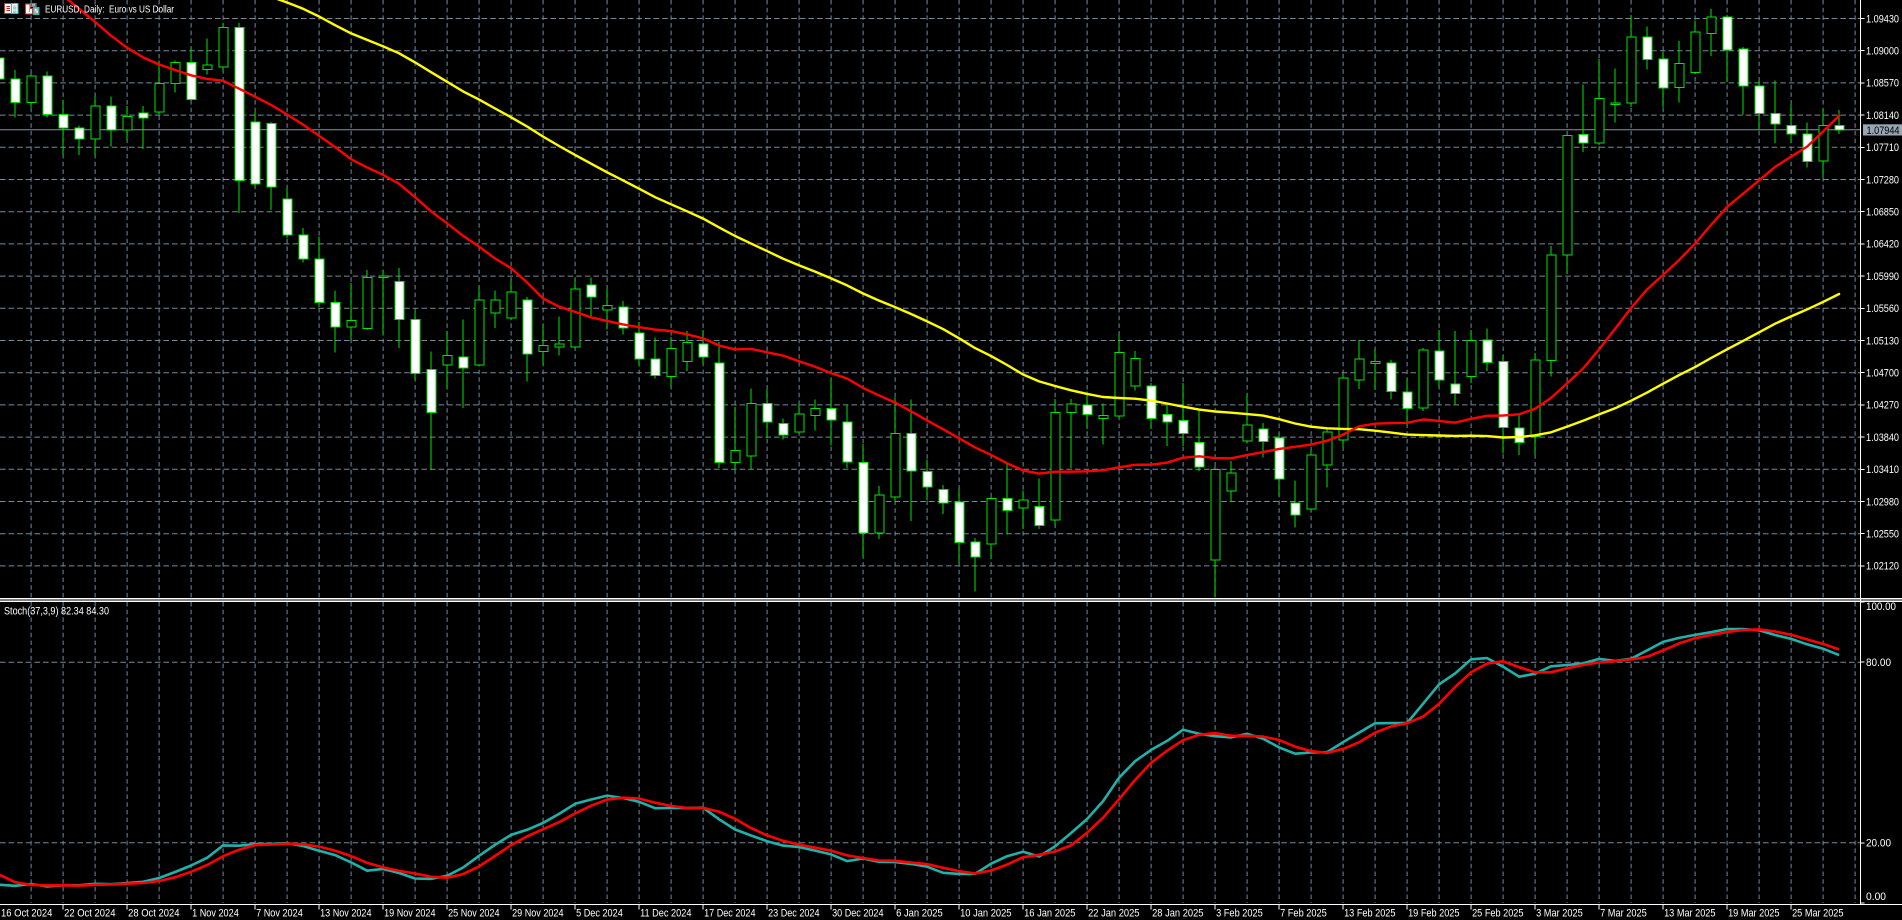  Describe the element at coordinates (1882, 213) in the screenshot. I see `svg-text: 1.06850` at that location.